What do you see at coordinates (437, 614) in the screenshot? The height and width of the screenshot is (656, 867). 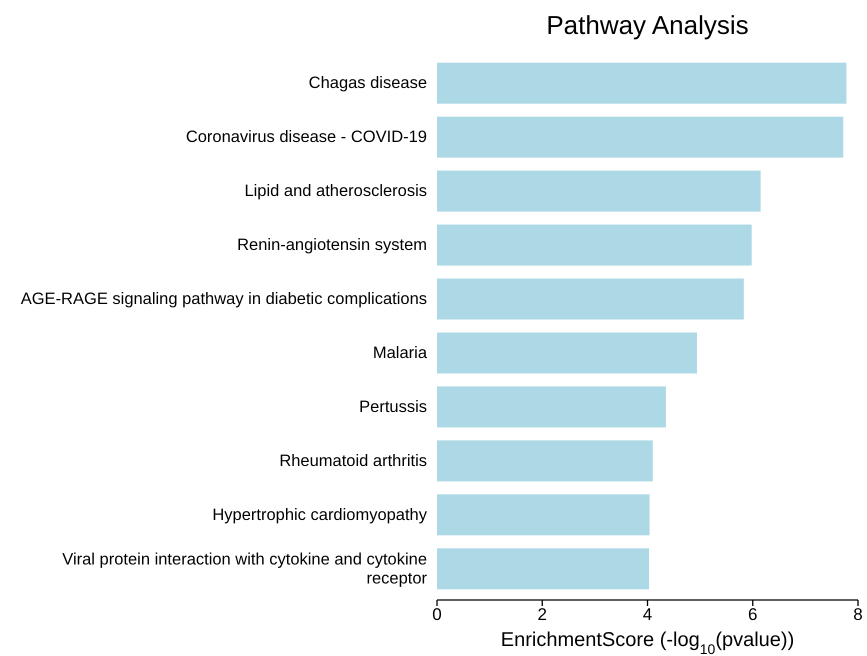 I see `x-tick-label: 0` at bounding box center [437, 614].